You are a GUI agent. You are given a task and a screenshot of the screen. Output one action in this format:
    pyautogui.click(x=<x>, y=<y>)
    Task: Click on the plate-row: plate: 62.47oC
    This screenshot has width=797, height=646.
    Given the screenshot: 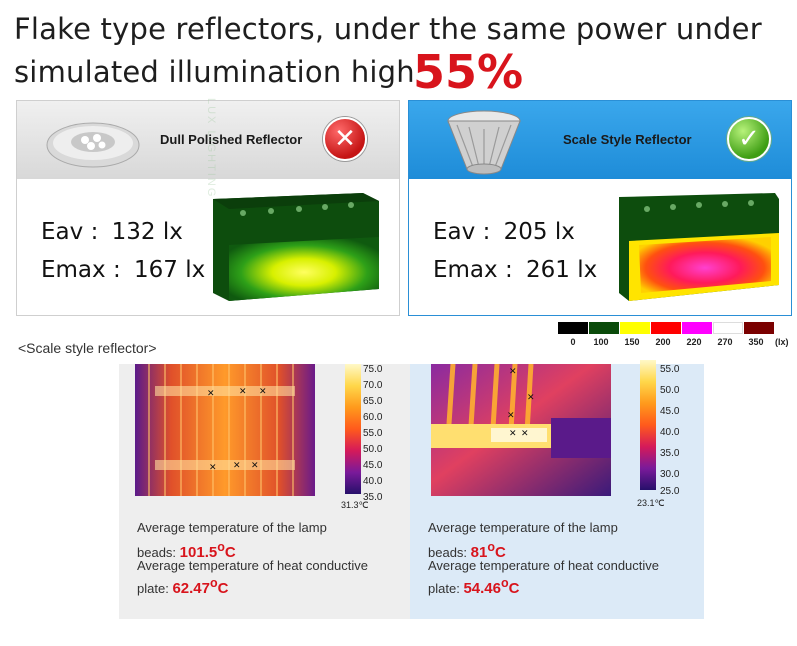 What is the action you would take?
    pyautogui.click(x=182, y=586)
    